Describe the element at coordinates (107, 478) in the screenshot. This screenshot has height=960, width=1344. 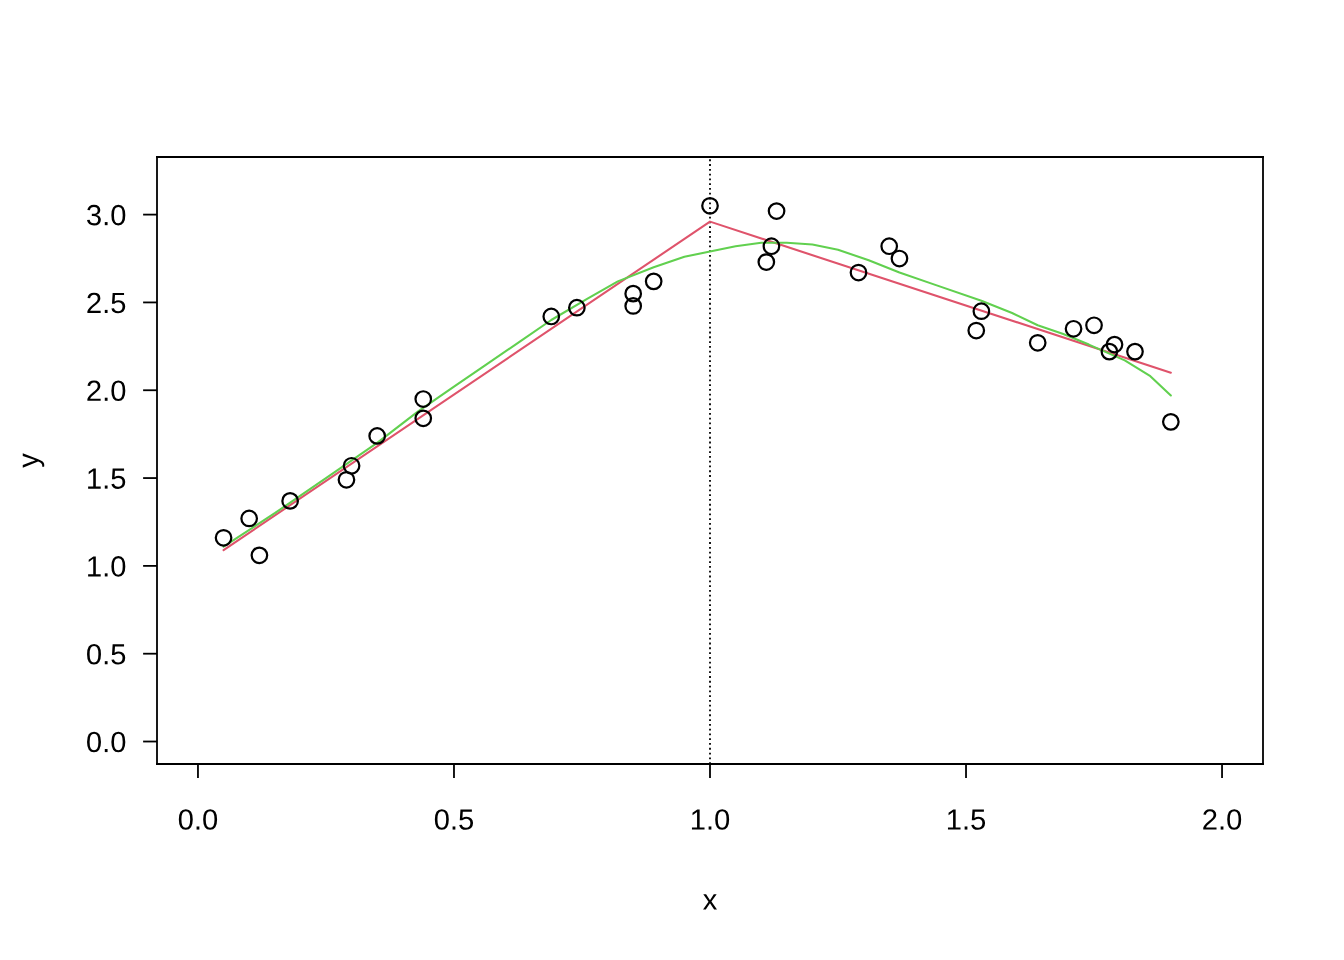
I see `y-tick-label: 1.5` at that location.